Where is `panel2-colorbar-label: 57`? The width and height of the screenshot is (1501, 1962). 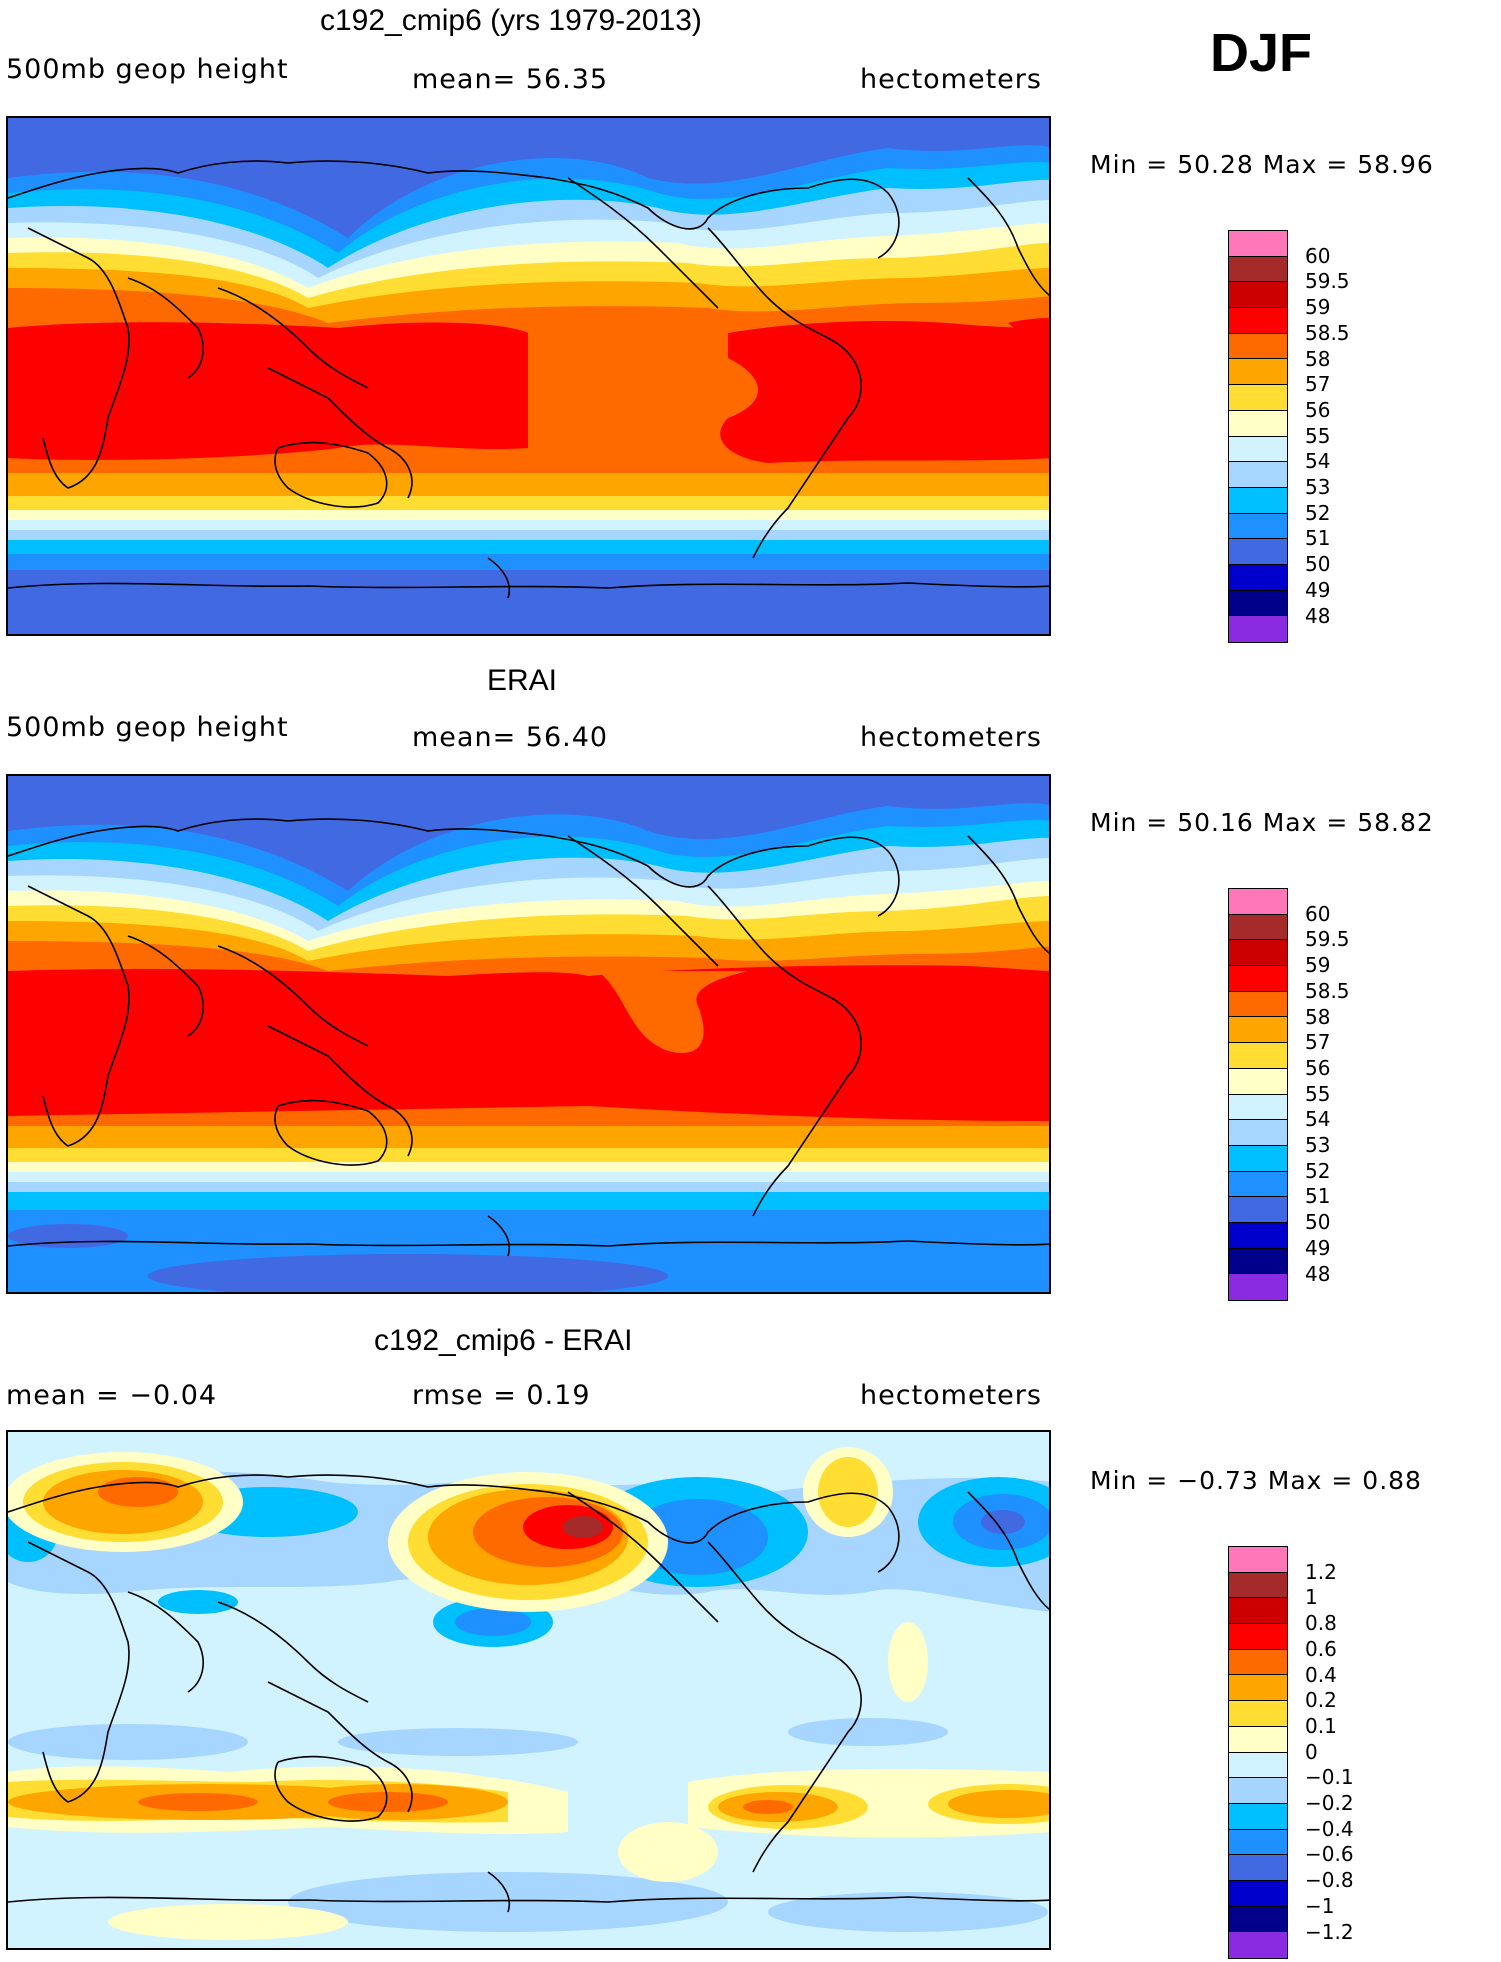
panel2-colorbar-label: 57 is located at coordinates (1318, 1042).